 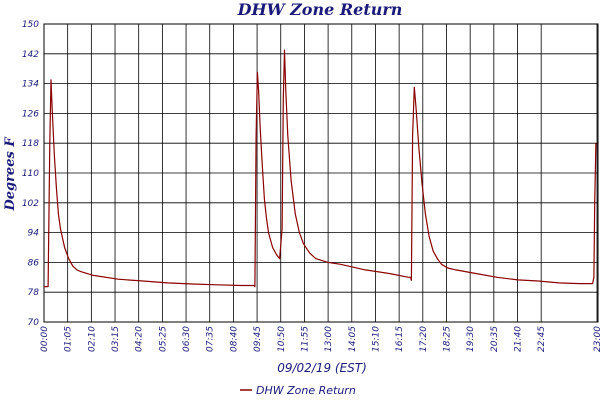 I want to click on x-tick-label: 01:05, so click(x=69, y=339).